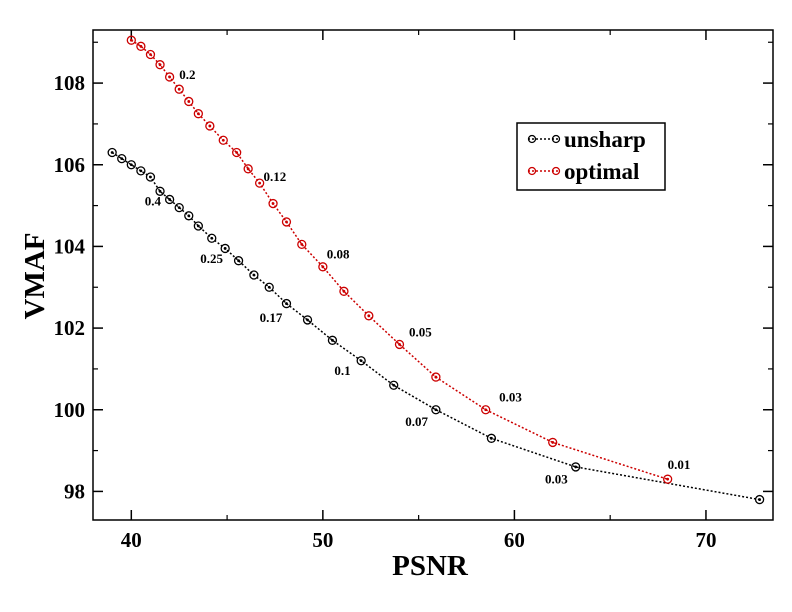  I want to click on annotation-label: 0.01, so click(679, 464).